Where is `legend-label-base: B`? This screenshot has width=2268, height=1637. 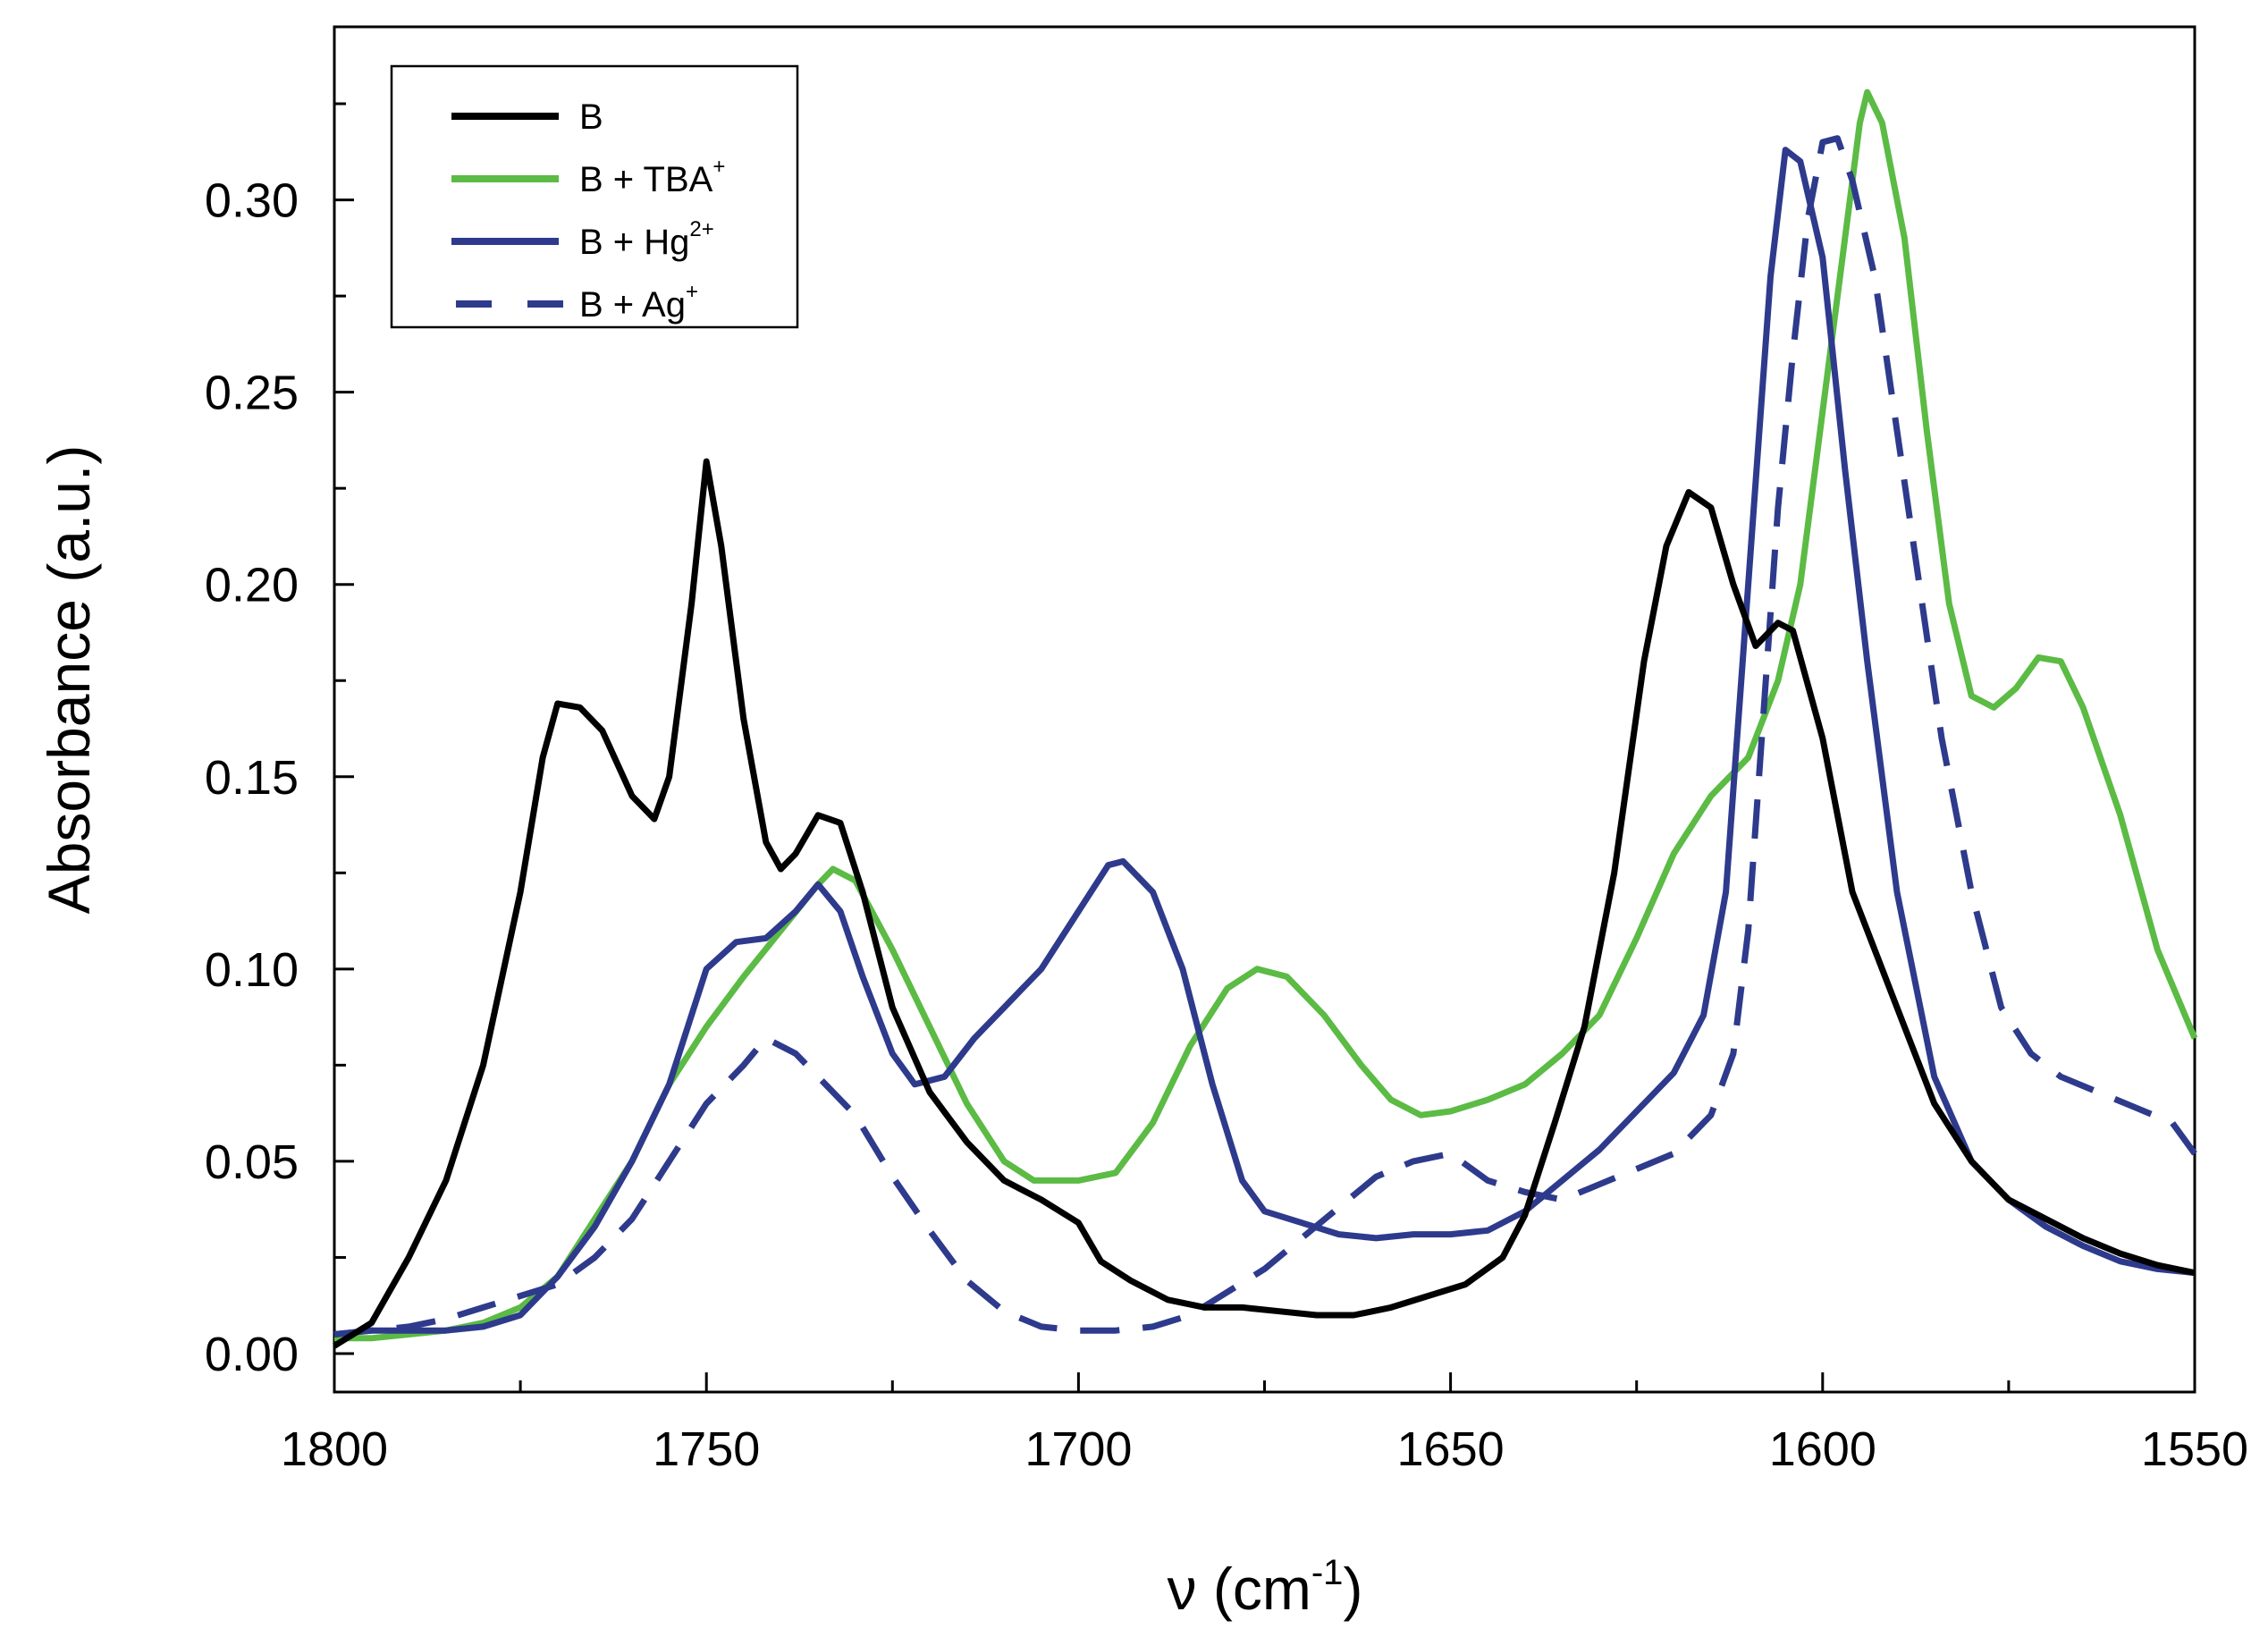
legend-label-base: B is located at coordinates (591, 117).